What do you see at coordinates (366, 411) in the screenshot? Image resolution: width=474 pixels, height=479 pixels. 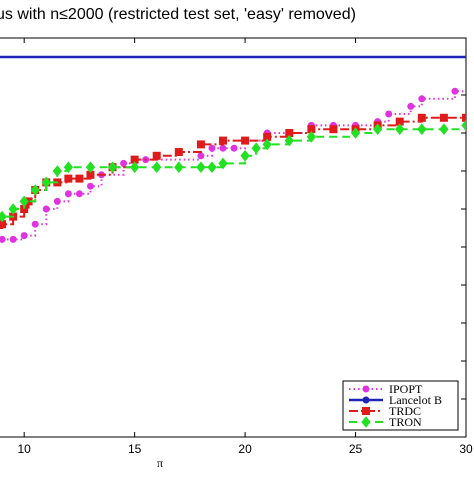 I see `legend-marker-trdc` at bounding box center [366, 411].